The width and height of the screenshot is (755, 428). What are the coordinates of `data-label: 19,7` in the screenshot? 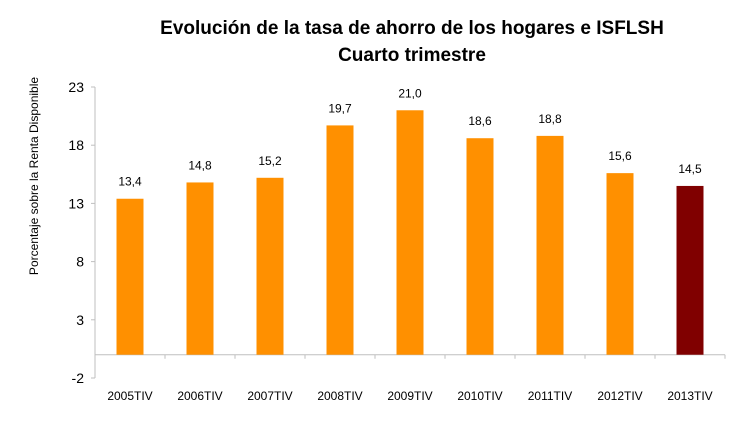 It's located at (340, 108).